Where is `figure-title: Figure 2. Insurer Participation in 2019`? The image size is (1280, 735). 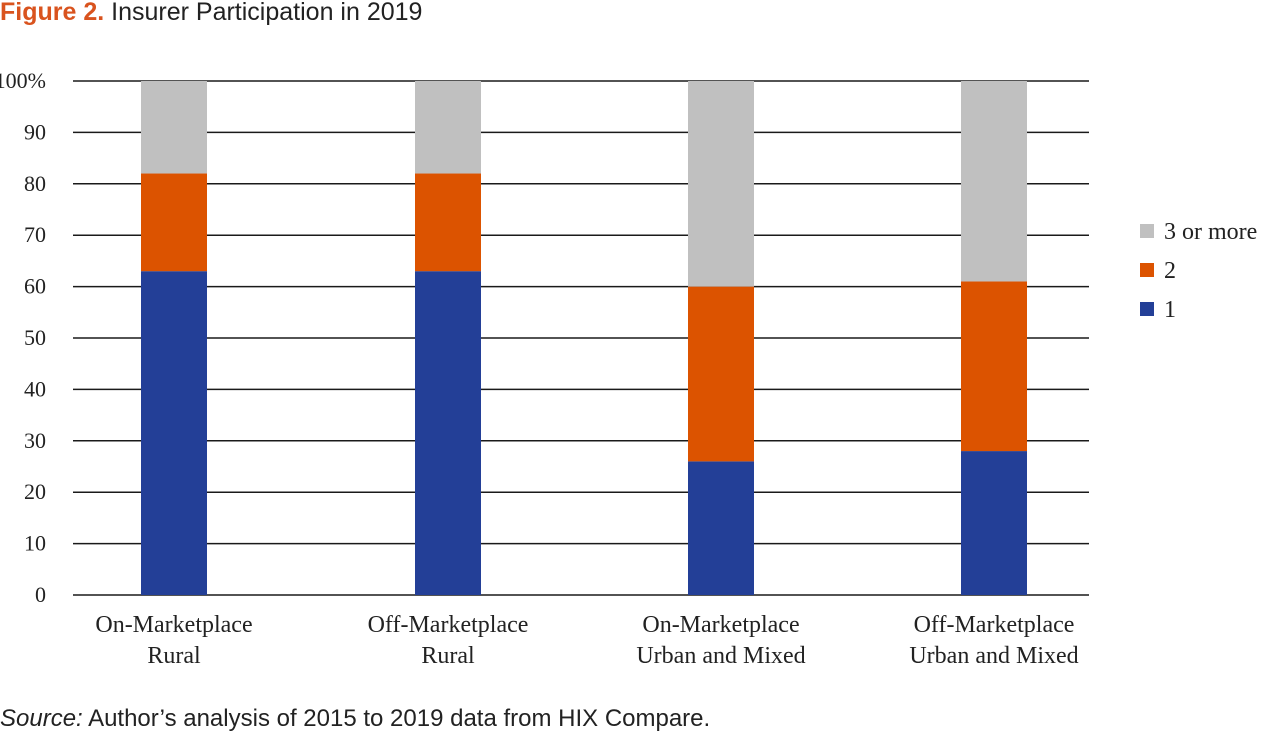 figure-title: Figure 2. Insurer Participation in 2019 is located at coordinates (211, 14).